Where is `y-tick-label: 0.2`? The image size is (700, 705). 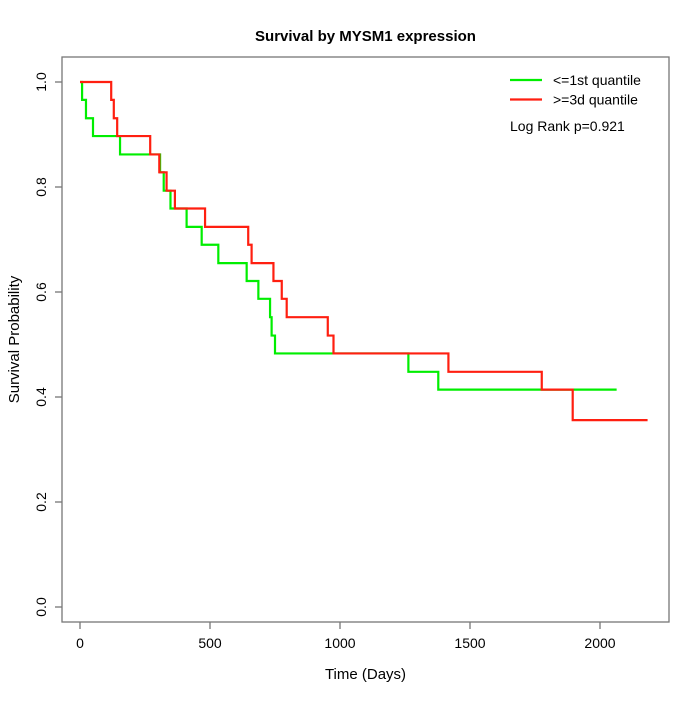 y-tick-label: 0.2 is located at coordinates (41, 502).